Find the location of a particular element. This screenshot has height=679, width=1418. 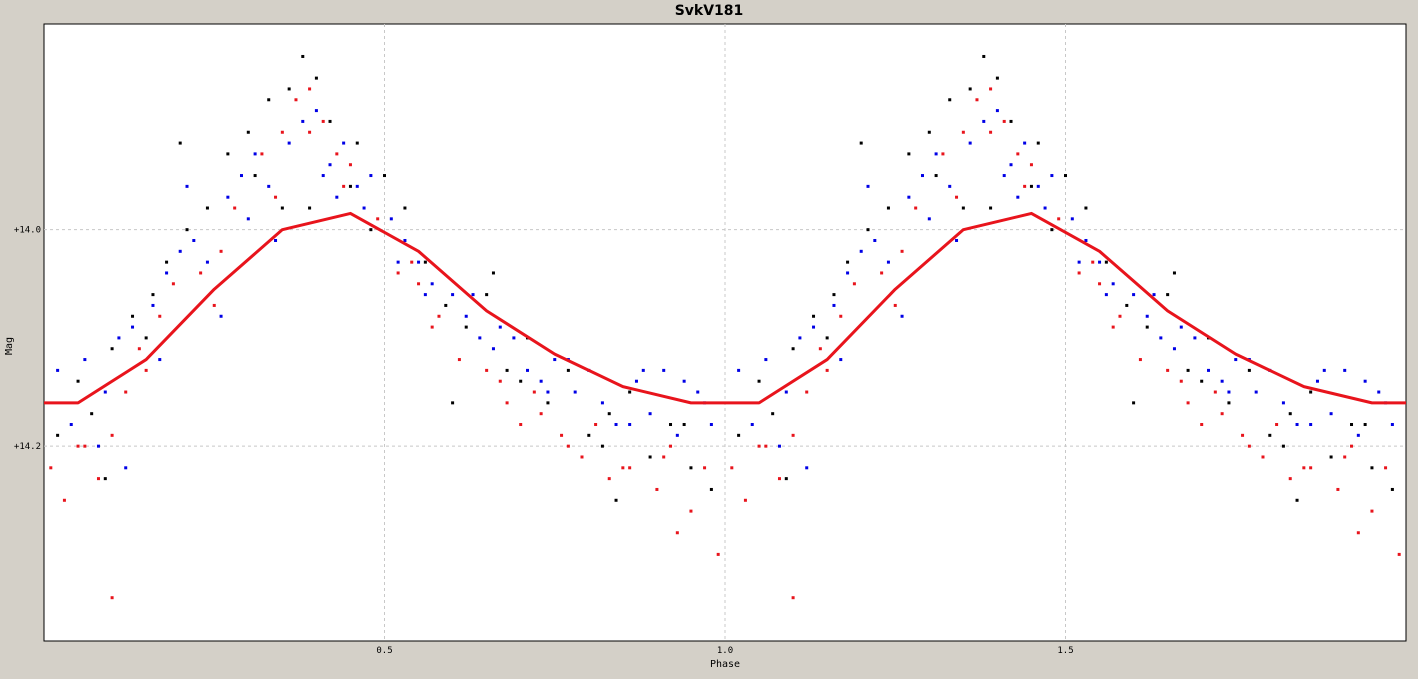

x-tick-label: 1.5 is located at coordinates (1065, 651).